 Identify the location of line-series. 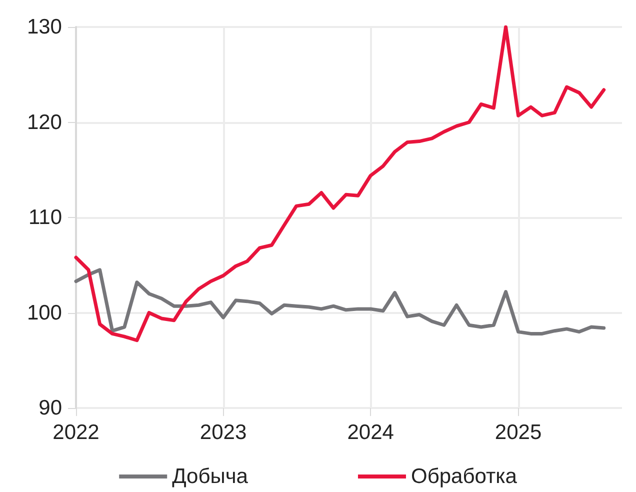
(340, 302).